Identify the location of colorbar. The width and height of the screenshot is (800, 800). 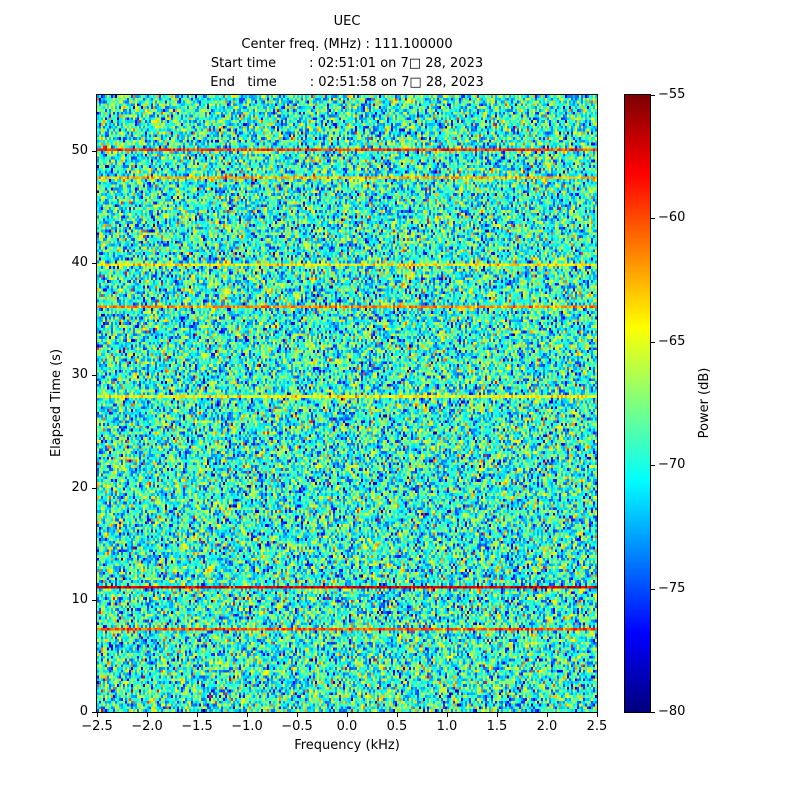
(637, 403).